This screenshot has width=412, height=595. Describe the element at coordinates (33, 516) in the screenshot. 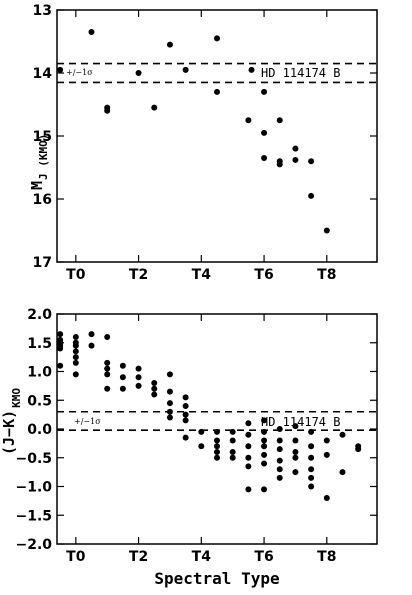

I see `bottom-y-tick-label: −1.5` at that location.